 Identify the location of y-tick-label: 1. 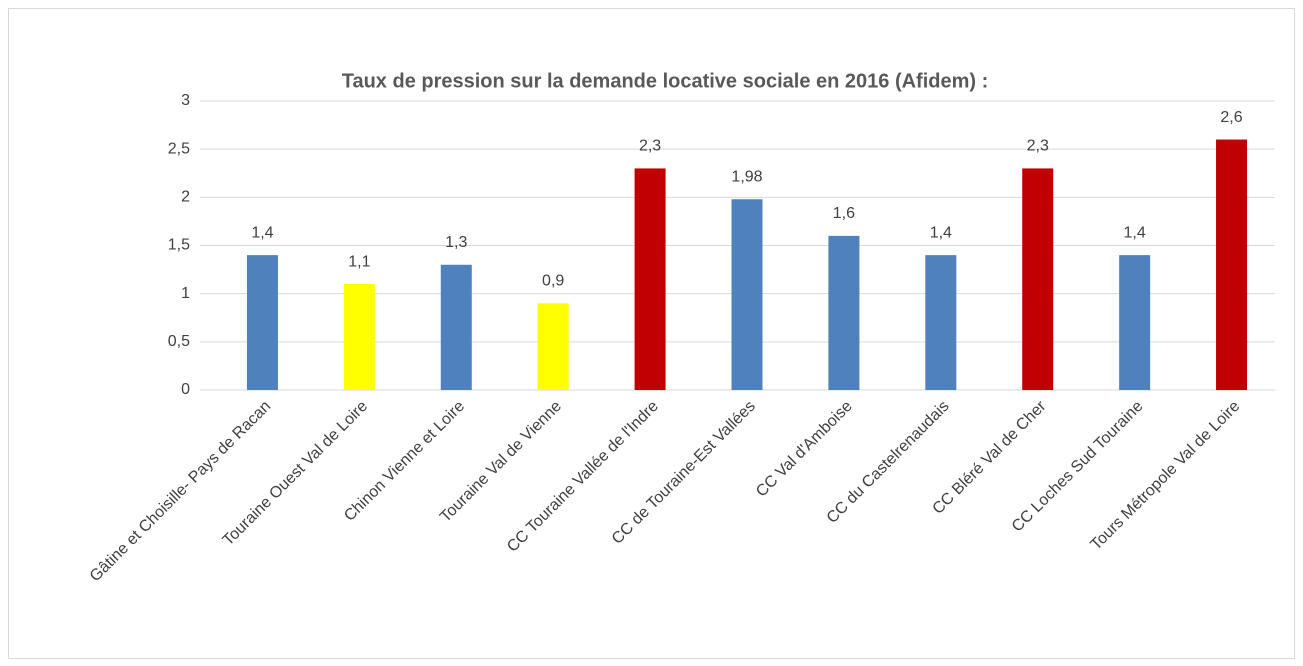
(185, 293).